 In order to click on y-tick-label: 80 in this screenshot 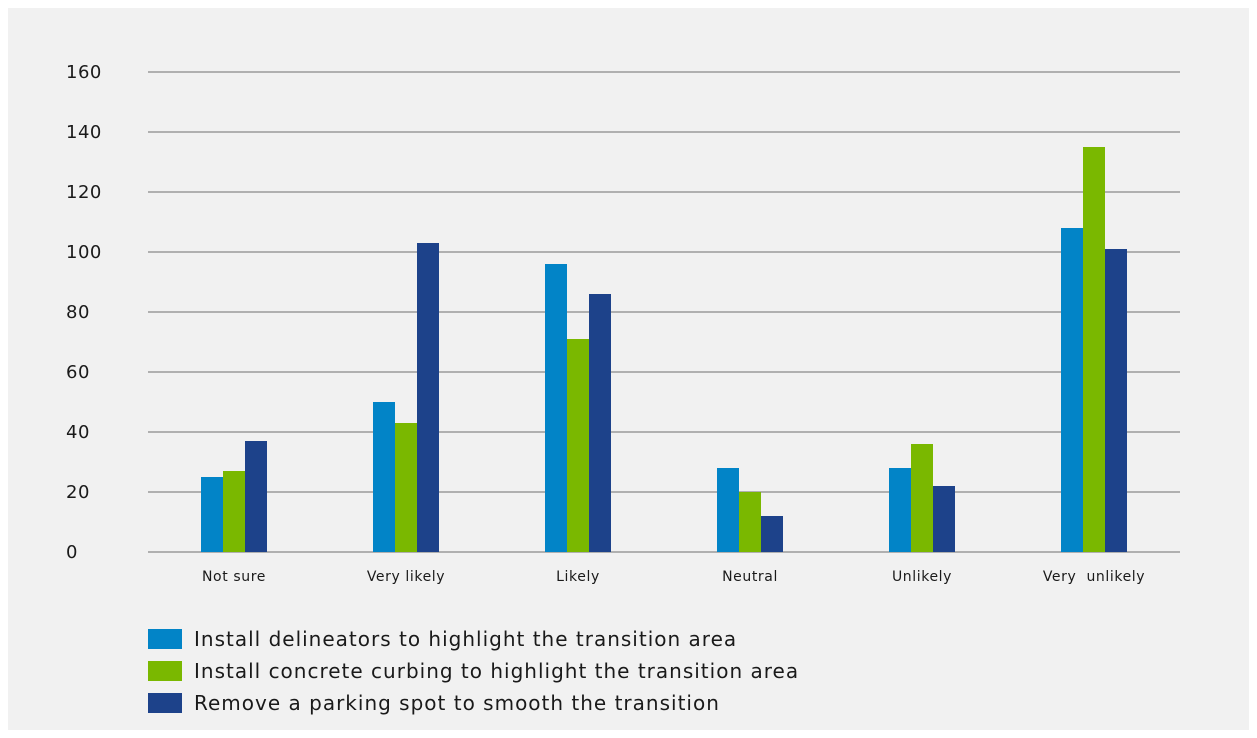, I will do `click(78, 312)`.